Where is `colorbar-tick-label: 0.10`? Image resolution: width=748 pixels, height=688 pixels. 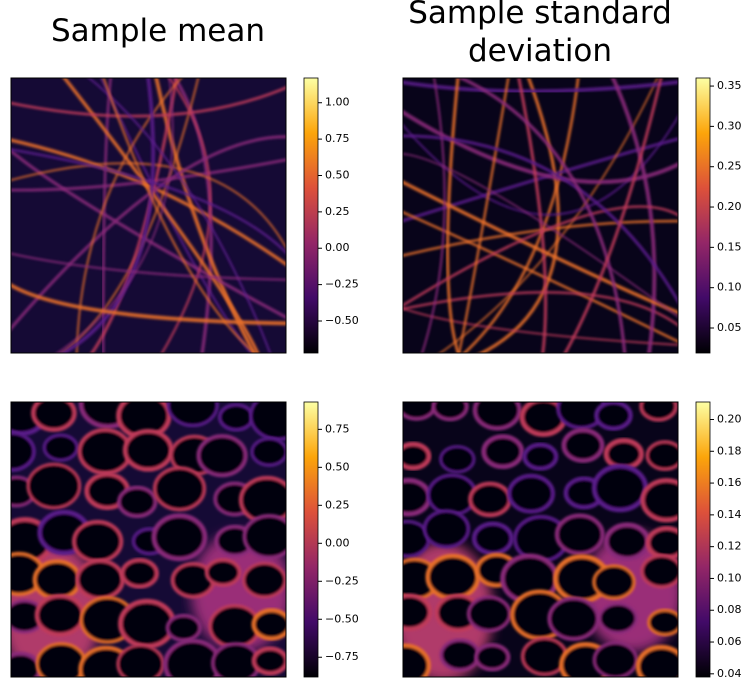
colorbar-tick-label: 0.10 is located at coordinates (729, 577).